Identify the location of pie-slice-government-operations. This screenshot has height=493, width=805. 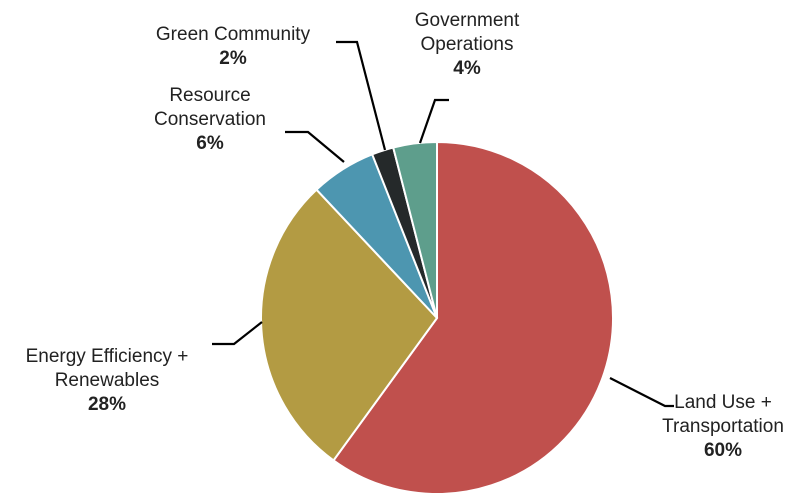
(415, 229).